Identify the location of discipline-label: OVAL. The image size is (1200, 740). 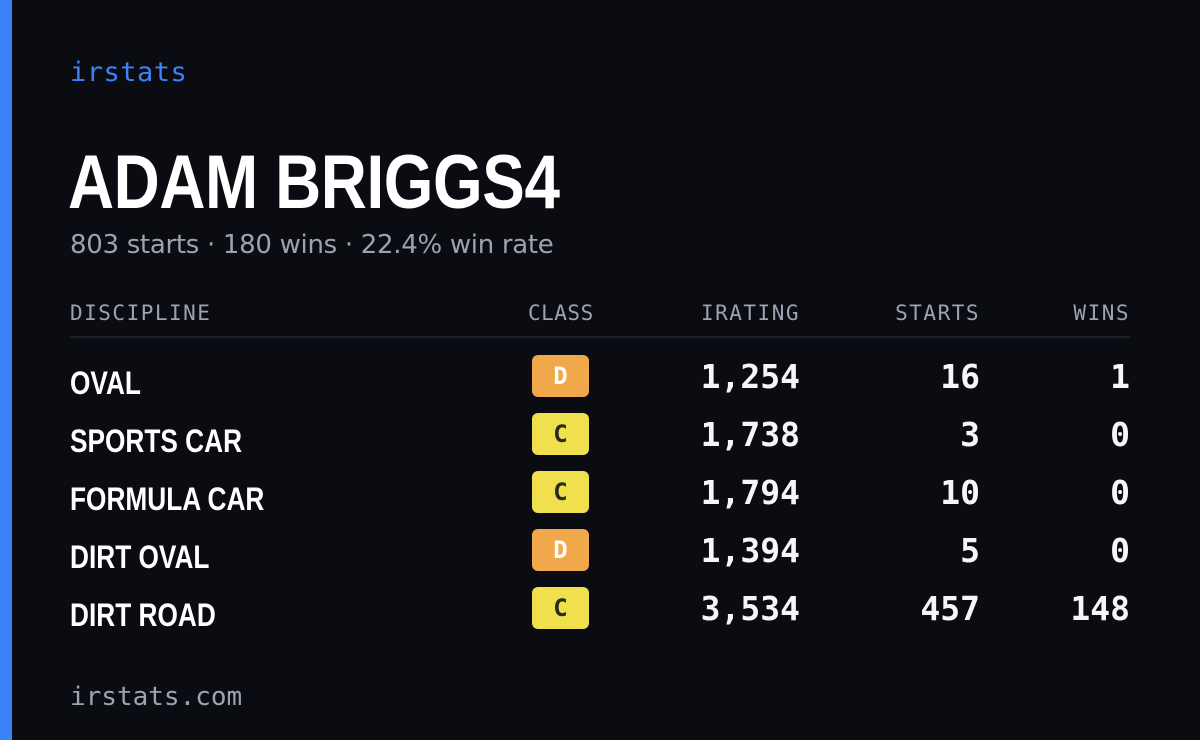
(105, 383).